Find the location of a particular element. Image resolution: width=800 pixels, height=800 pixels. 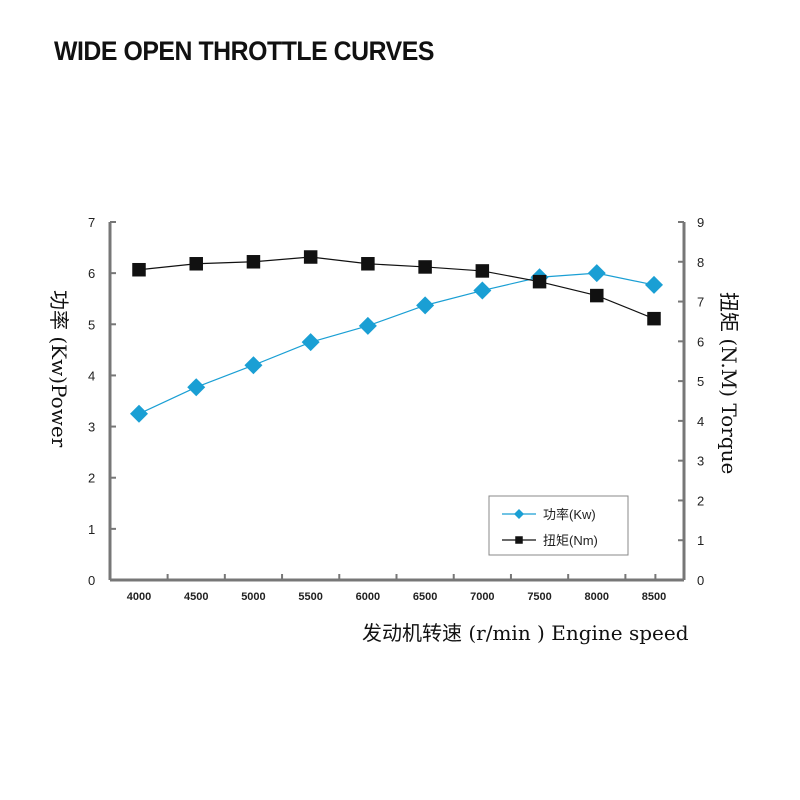

x-tick-label: 4000 is located at coordinates (139, 597).